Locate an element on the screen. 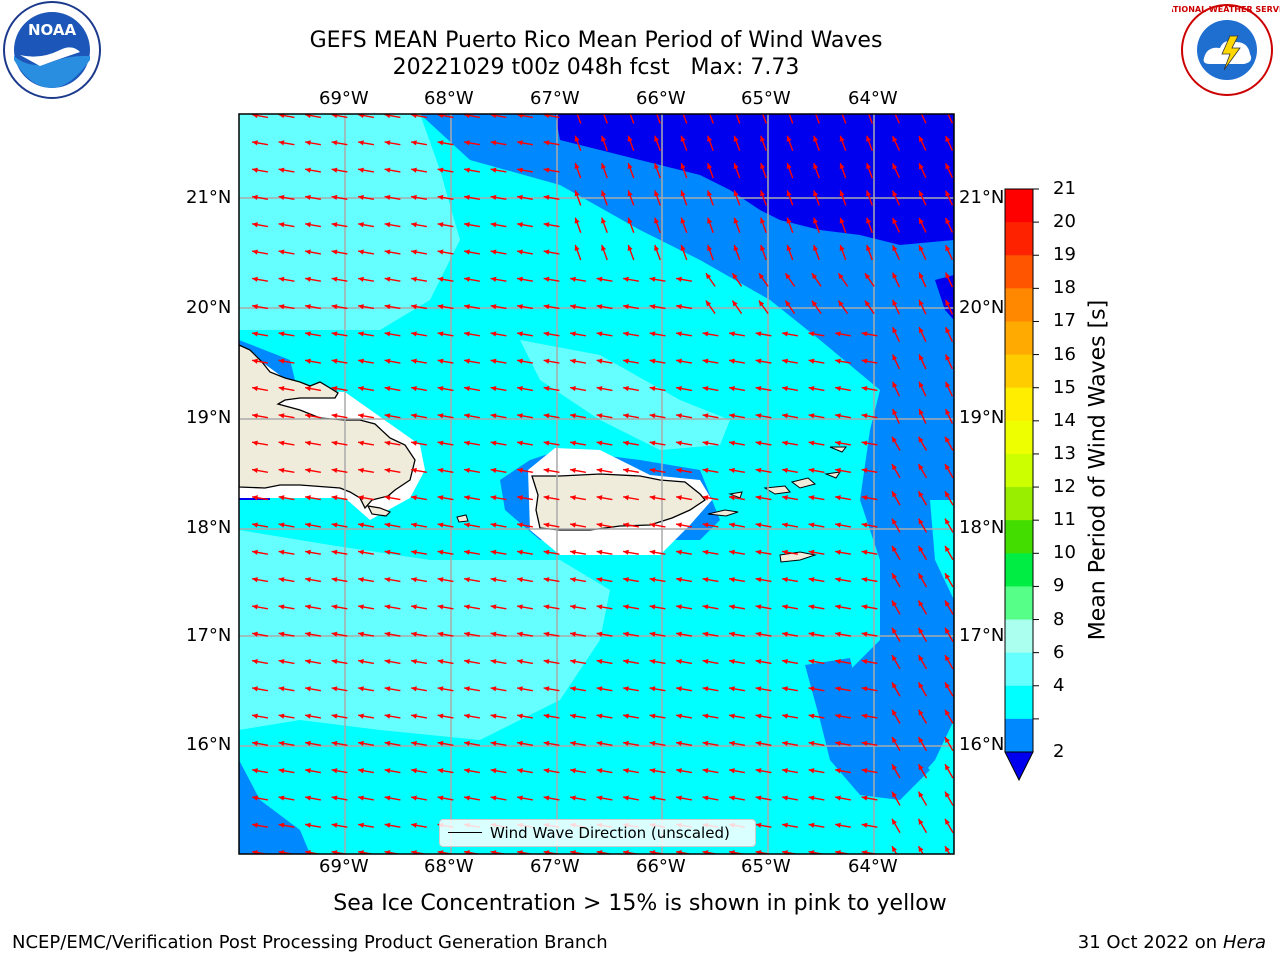 Image resolution: width=1280 pixels, height=960 pixels. colorbar-tick-label: 20 is located at coordinates (1064, 222).